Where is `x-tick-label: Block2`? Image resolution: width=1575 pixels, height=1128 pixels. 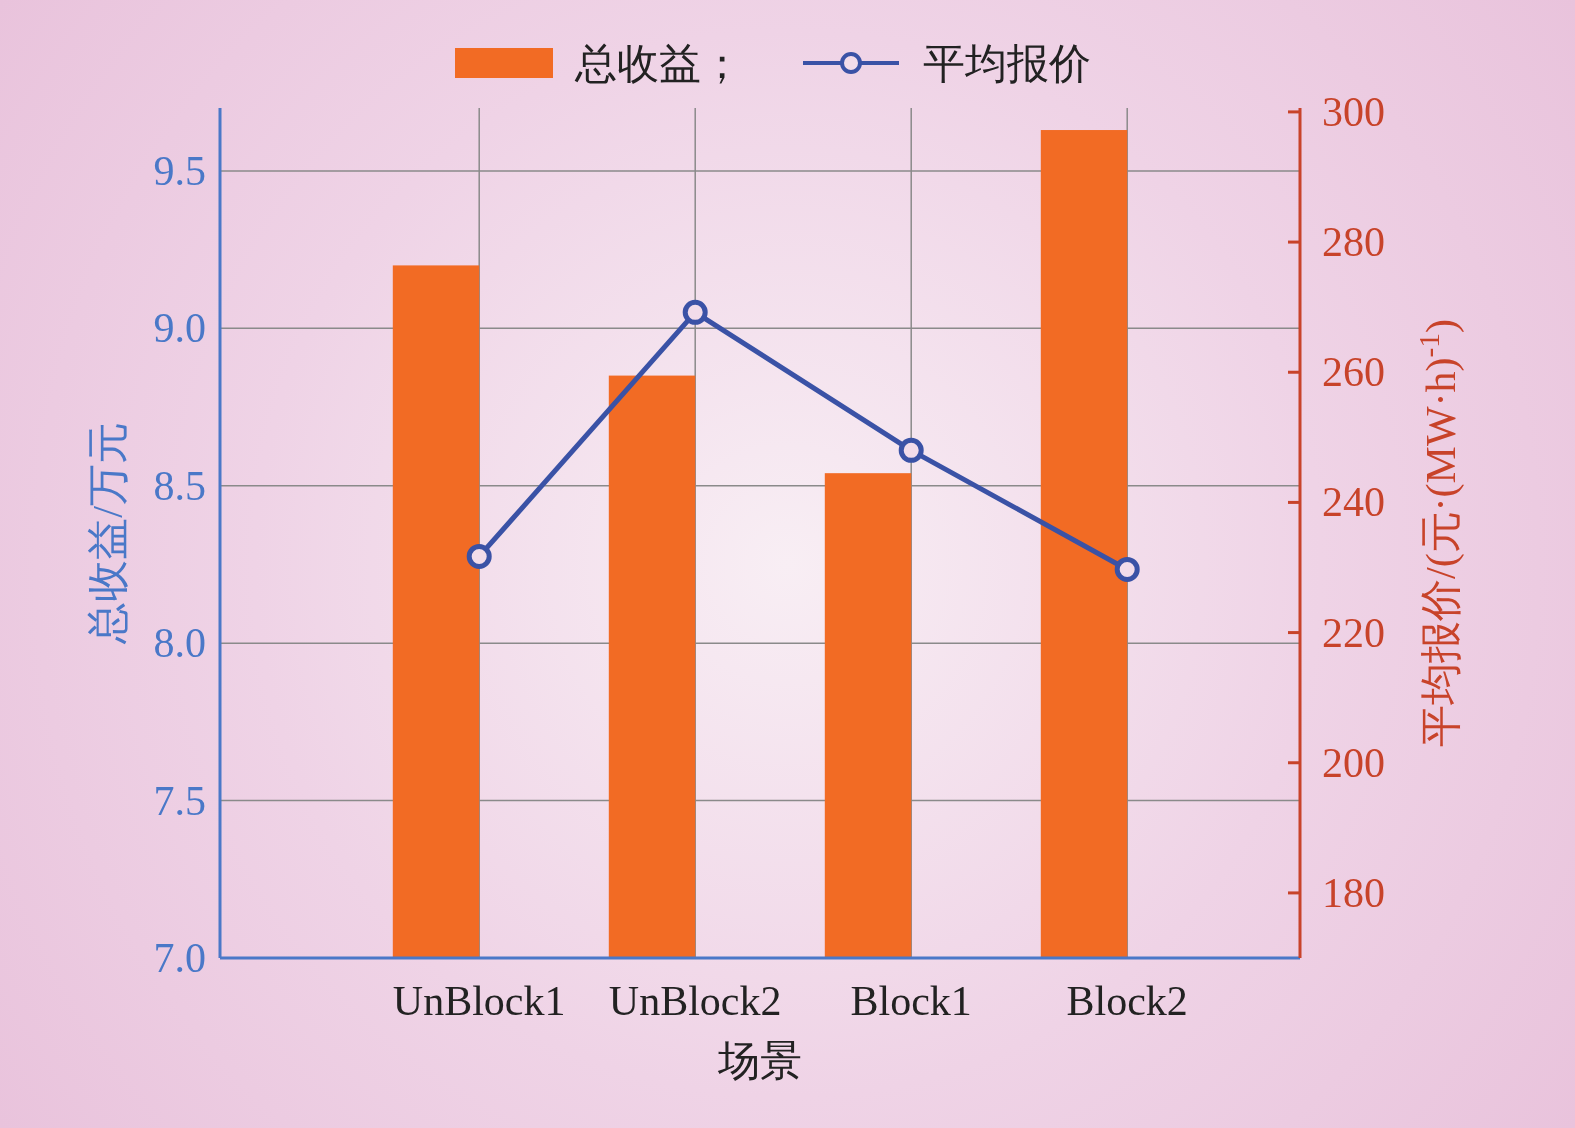 x-tick-label: Block2 is located at coordinates (1127, 1001).